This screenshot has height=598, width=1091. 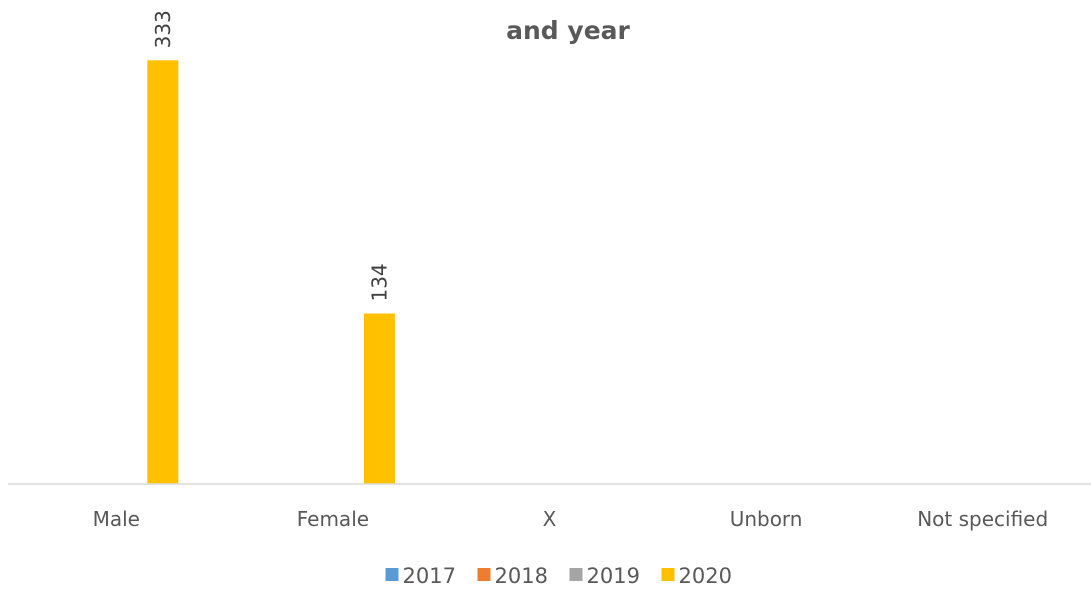 I want to click on bar-male-2020, so click(x=163, y=272).